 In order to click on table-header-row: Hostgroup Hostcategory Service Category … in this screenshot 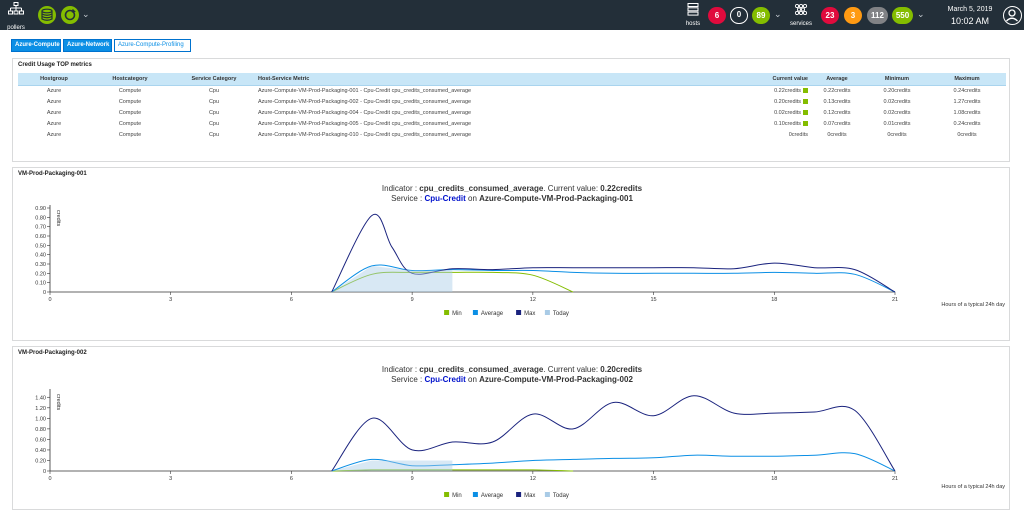, I will do `click(512, 79)`.